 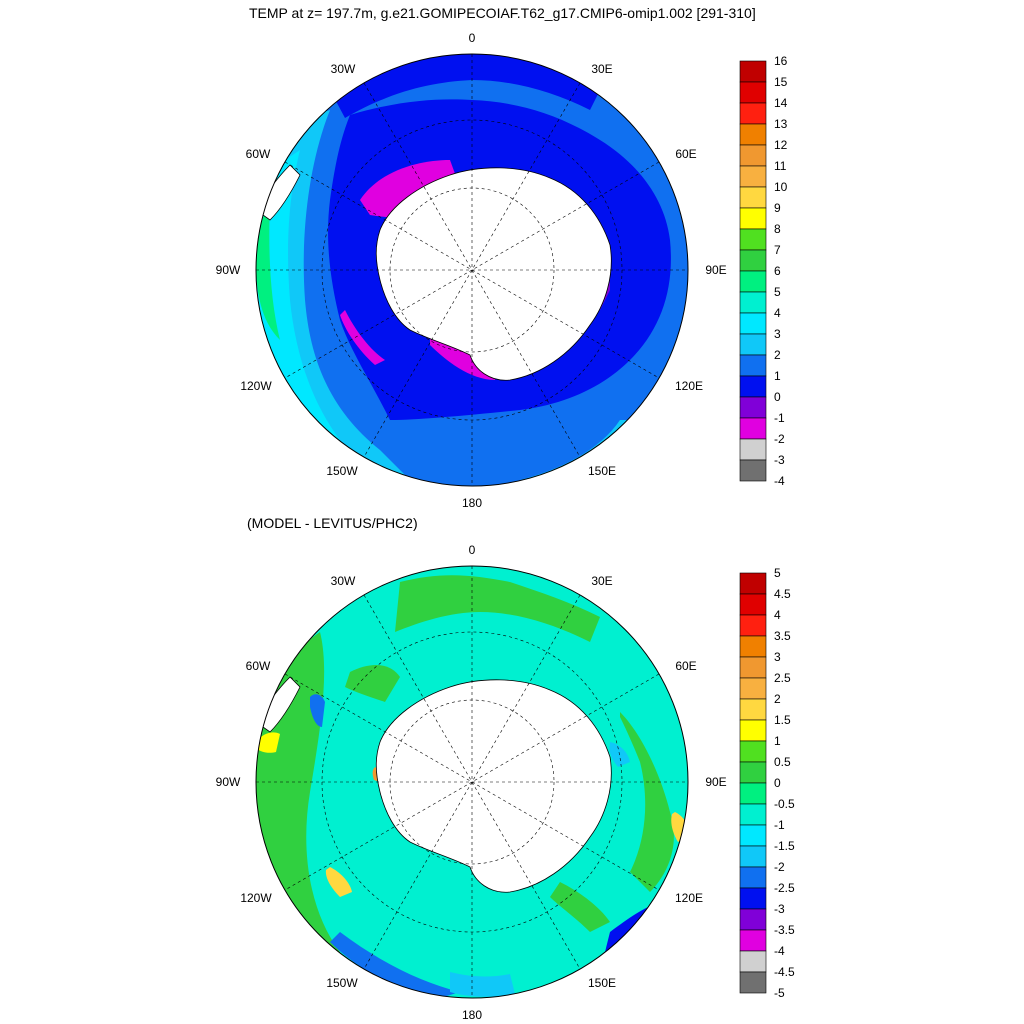 What do you see at coordinates (343, 581) in the screenshot?
I see `bottom-lon-30w-label: 30W` at bounding box center [343, 581].